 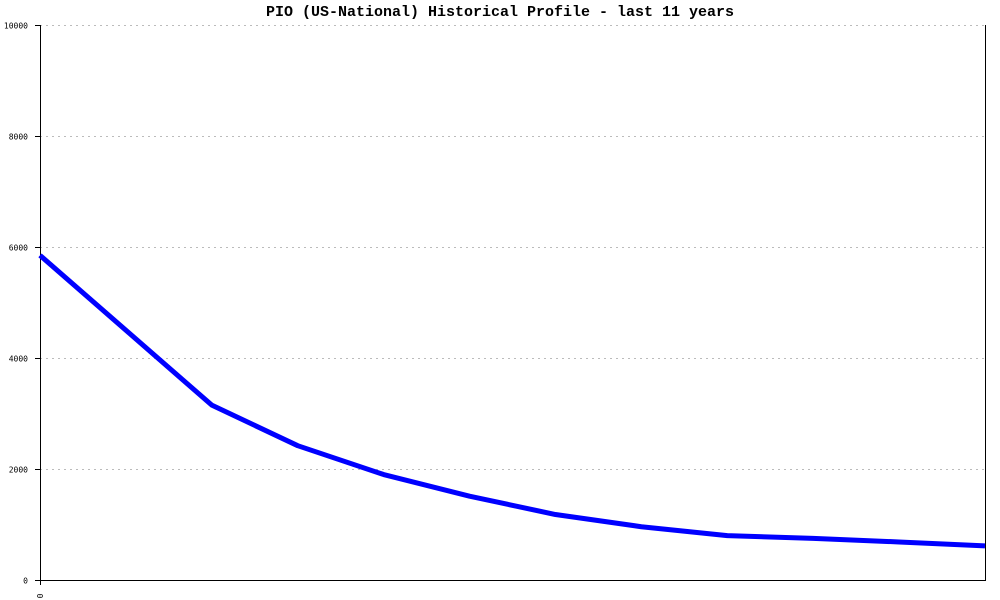 What do you see at coordinates (18, 359) in the screenshot?
I see `y-tick-label: 4000` at bounding box center [18, 359].